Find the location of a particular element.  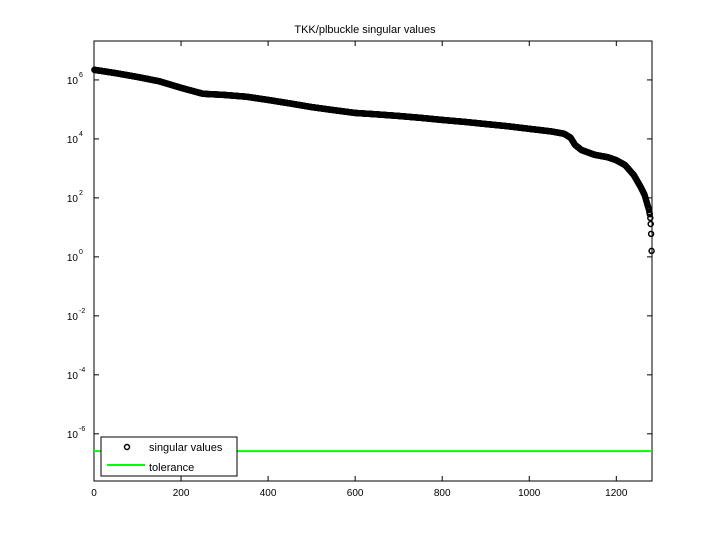

legend: singular values tolerance is located at coordinates (169, 456).